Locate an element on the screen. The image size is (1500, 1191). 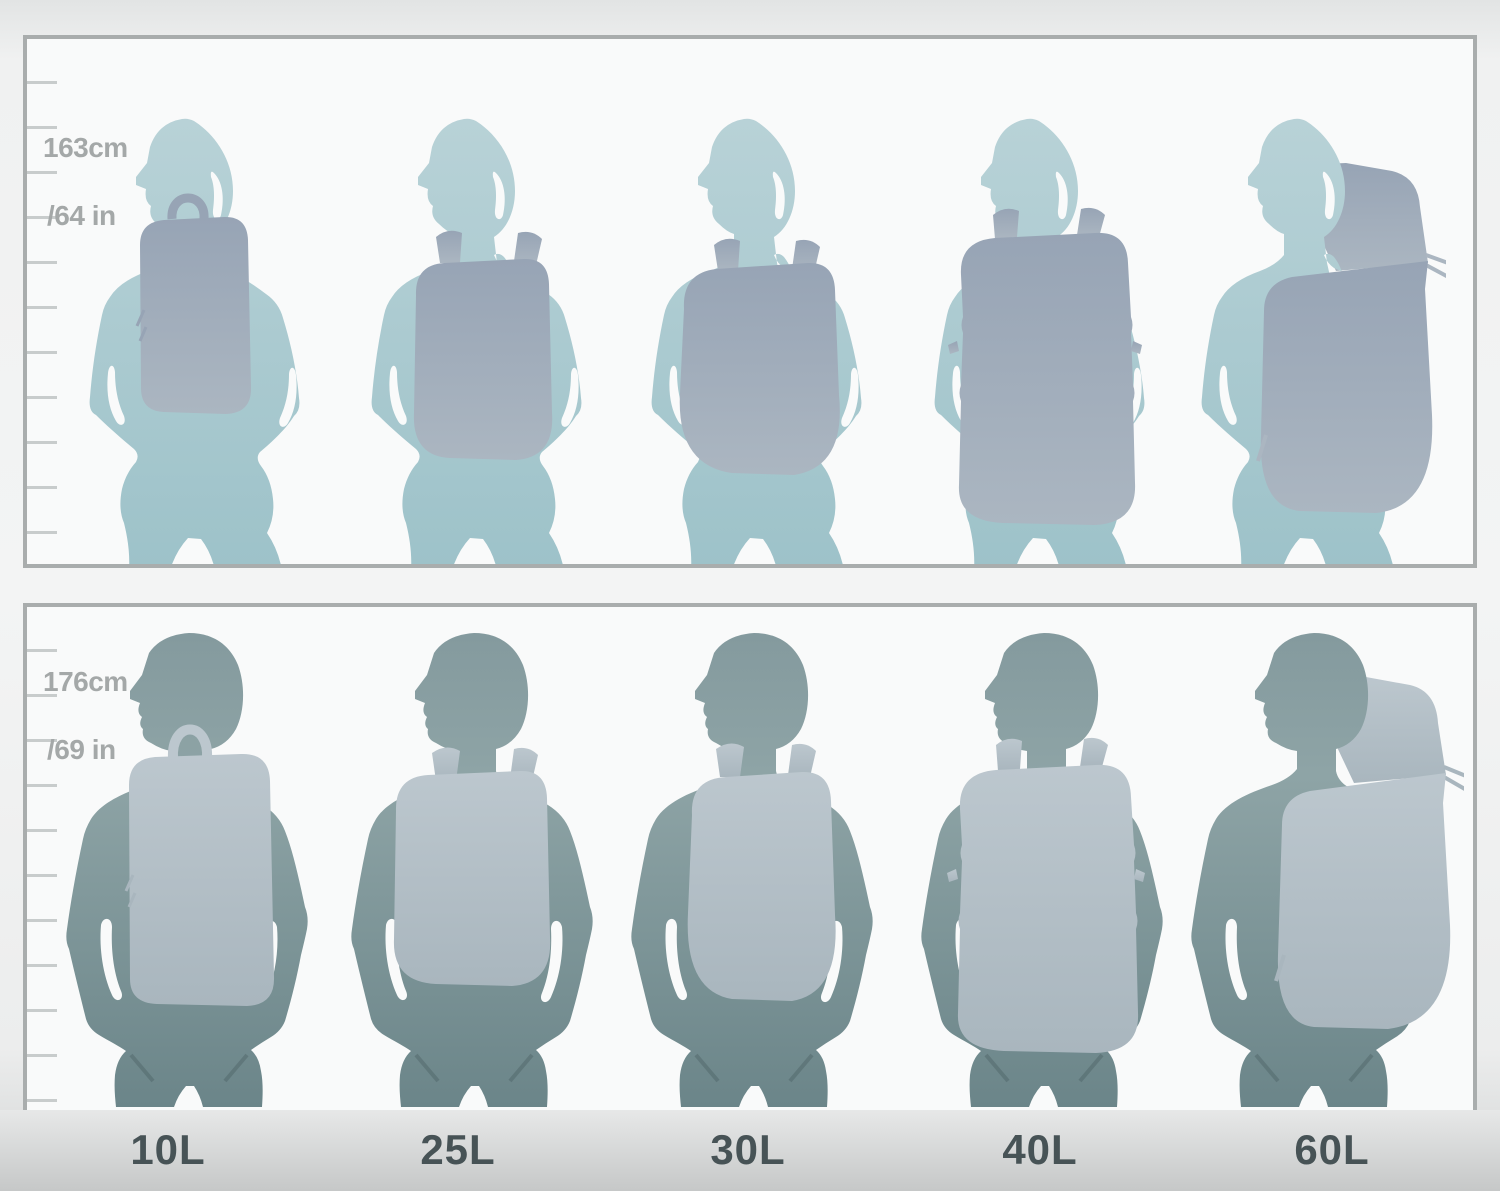
height-label-women: 163cm /64 in is located at coordinates (85, 182).